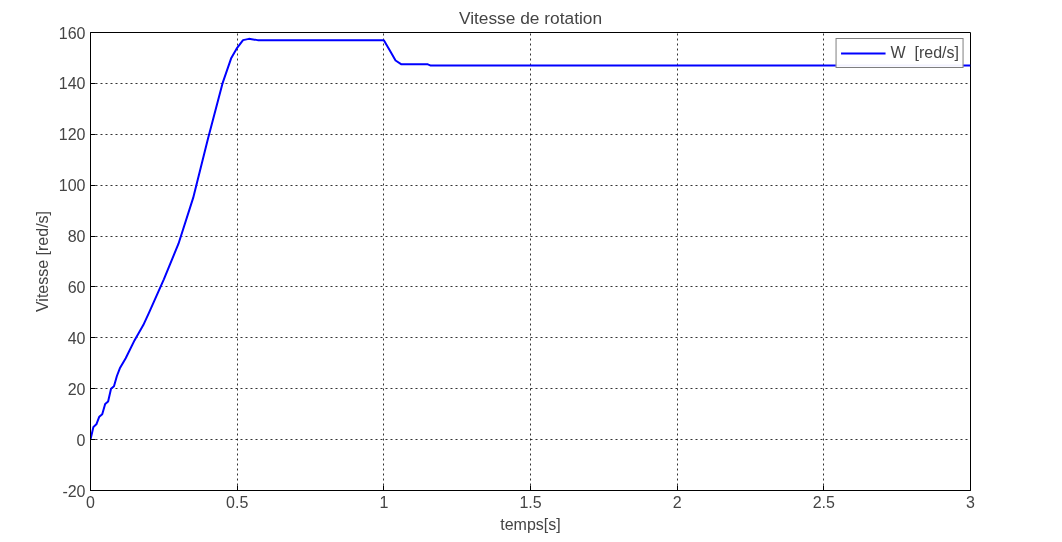  I want to click on legend-label: W [red/s], so click(924, 53).